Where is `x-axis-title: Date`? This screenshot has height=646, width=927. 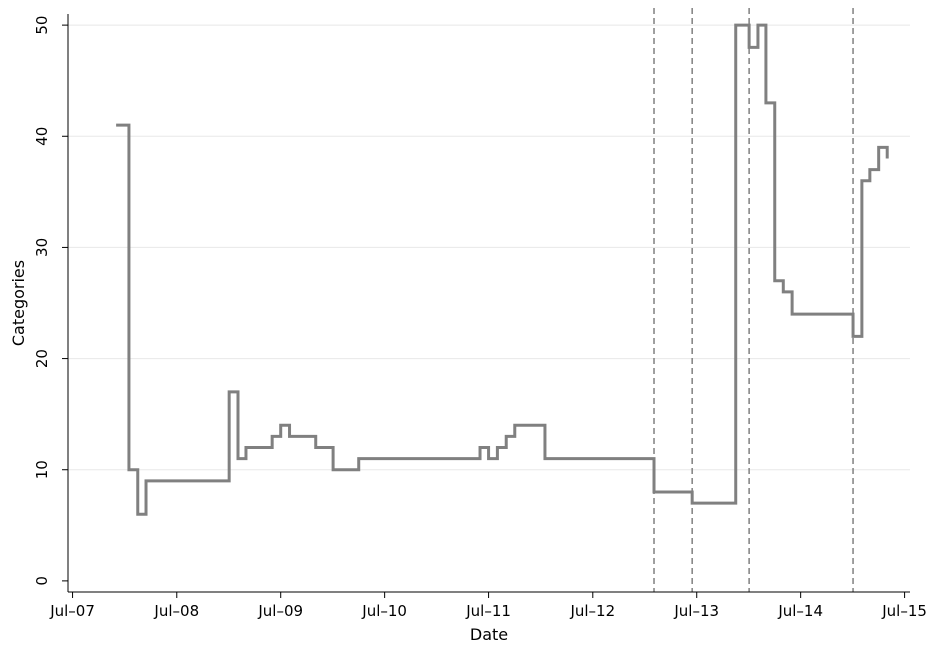
x-axis-title: Date is located at coordinates (489, 634).